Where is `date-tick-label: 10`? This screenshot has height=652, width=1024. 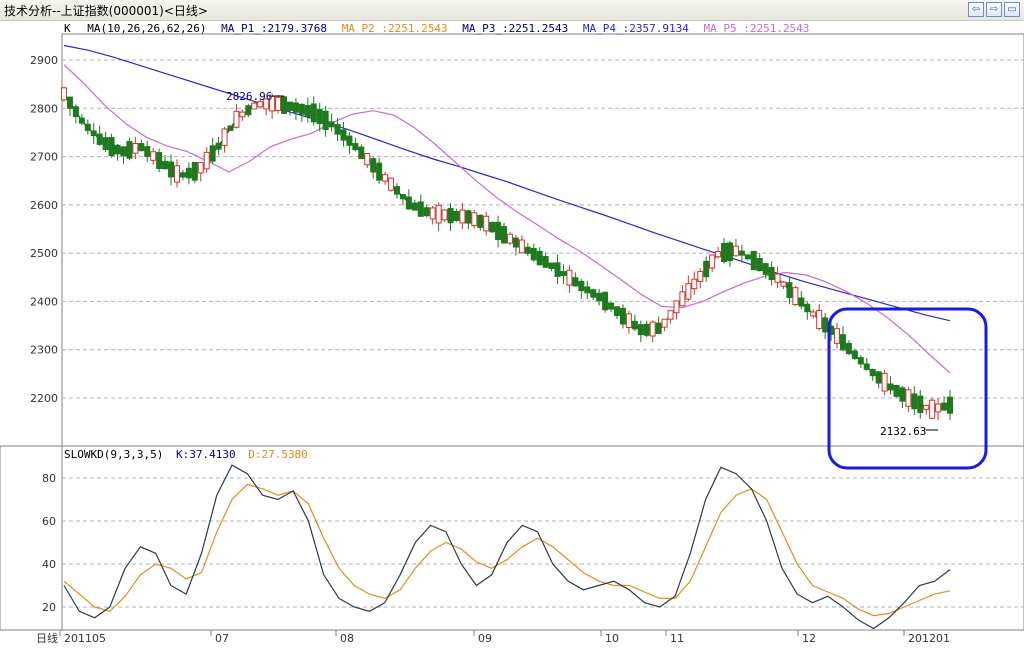
date-tick-label: 10 is located at coordinates (612, 638).